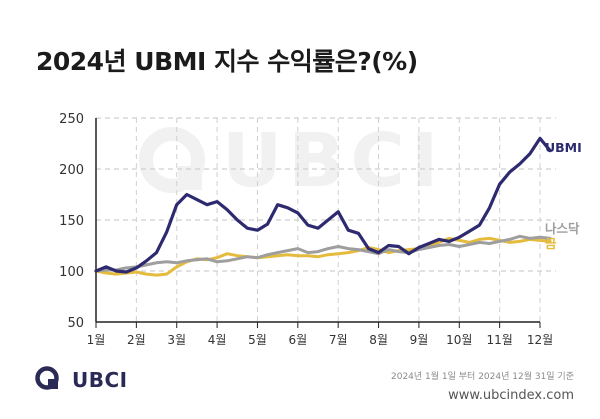 The width and height of the screenshot is (600, 419). I want to click on x-tick-label: 3월, so click(176, 340).